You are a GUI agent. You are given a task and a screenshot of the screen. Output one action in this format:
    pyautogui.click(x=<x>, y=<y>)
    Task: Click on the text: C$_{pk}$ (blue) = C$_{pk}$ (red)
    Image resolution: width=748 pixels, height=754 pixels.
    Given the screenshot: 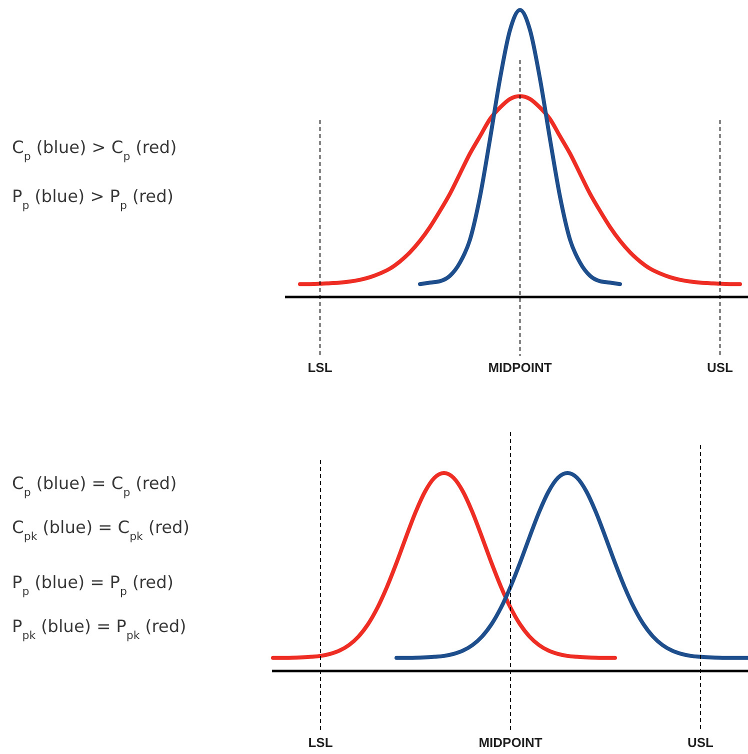 What is the action you would take?
    pyautogui.click(x=101, y=530)
    